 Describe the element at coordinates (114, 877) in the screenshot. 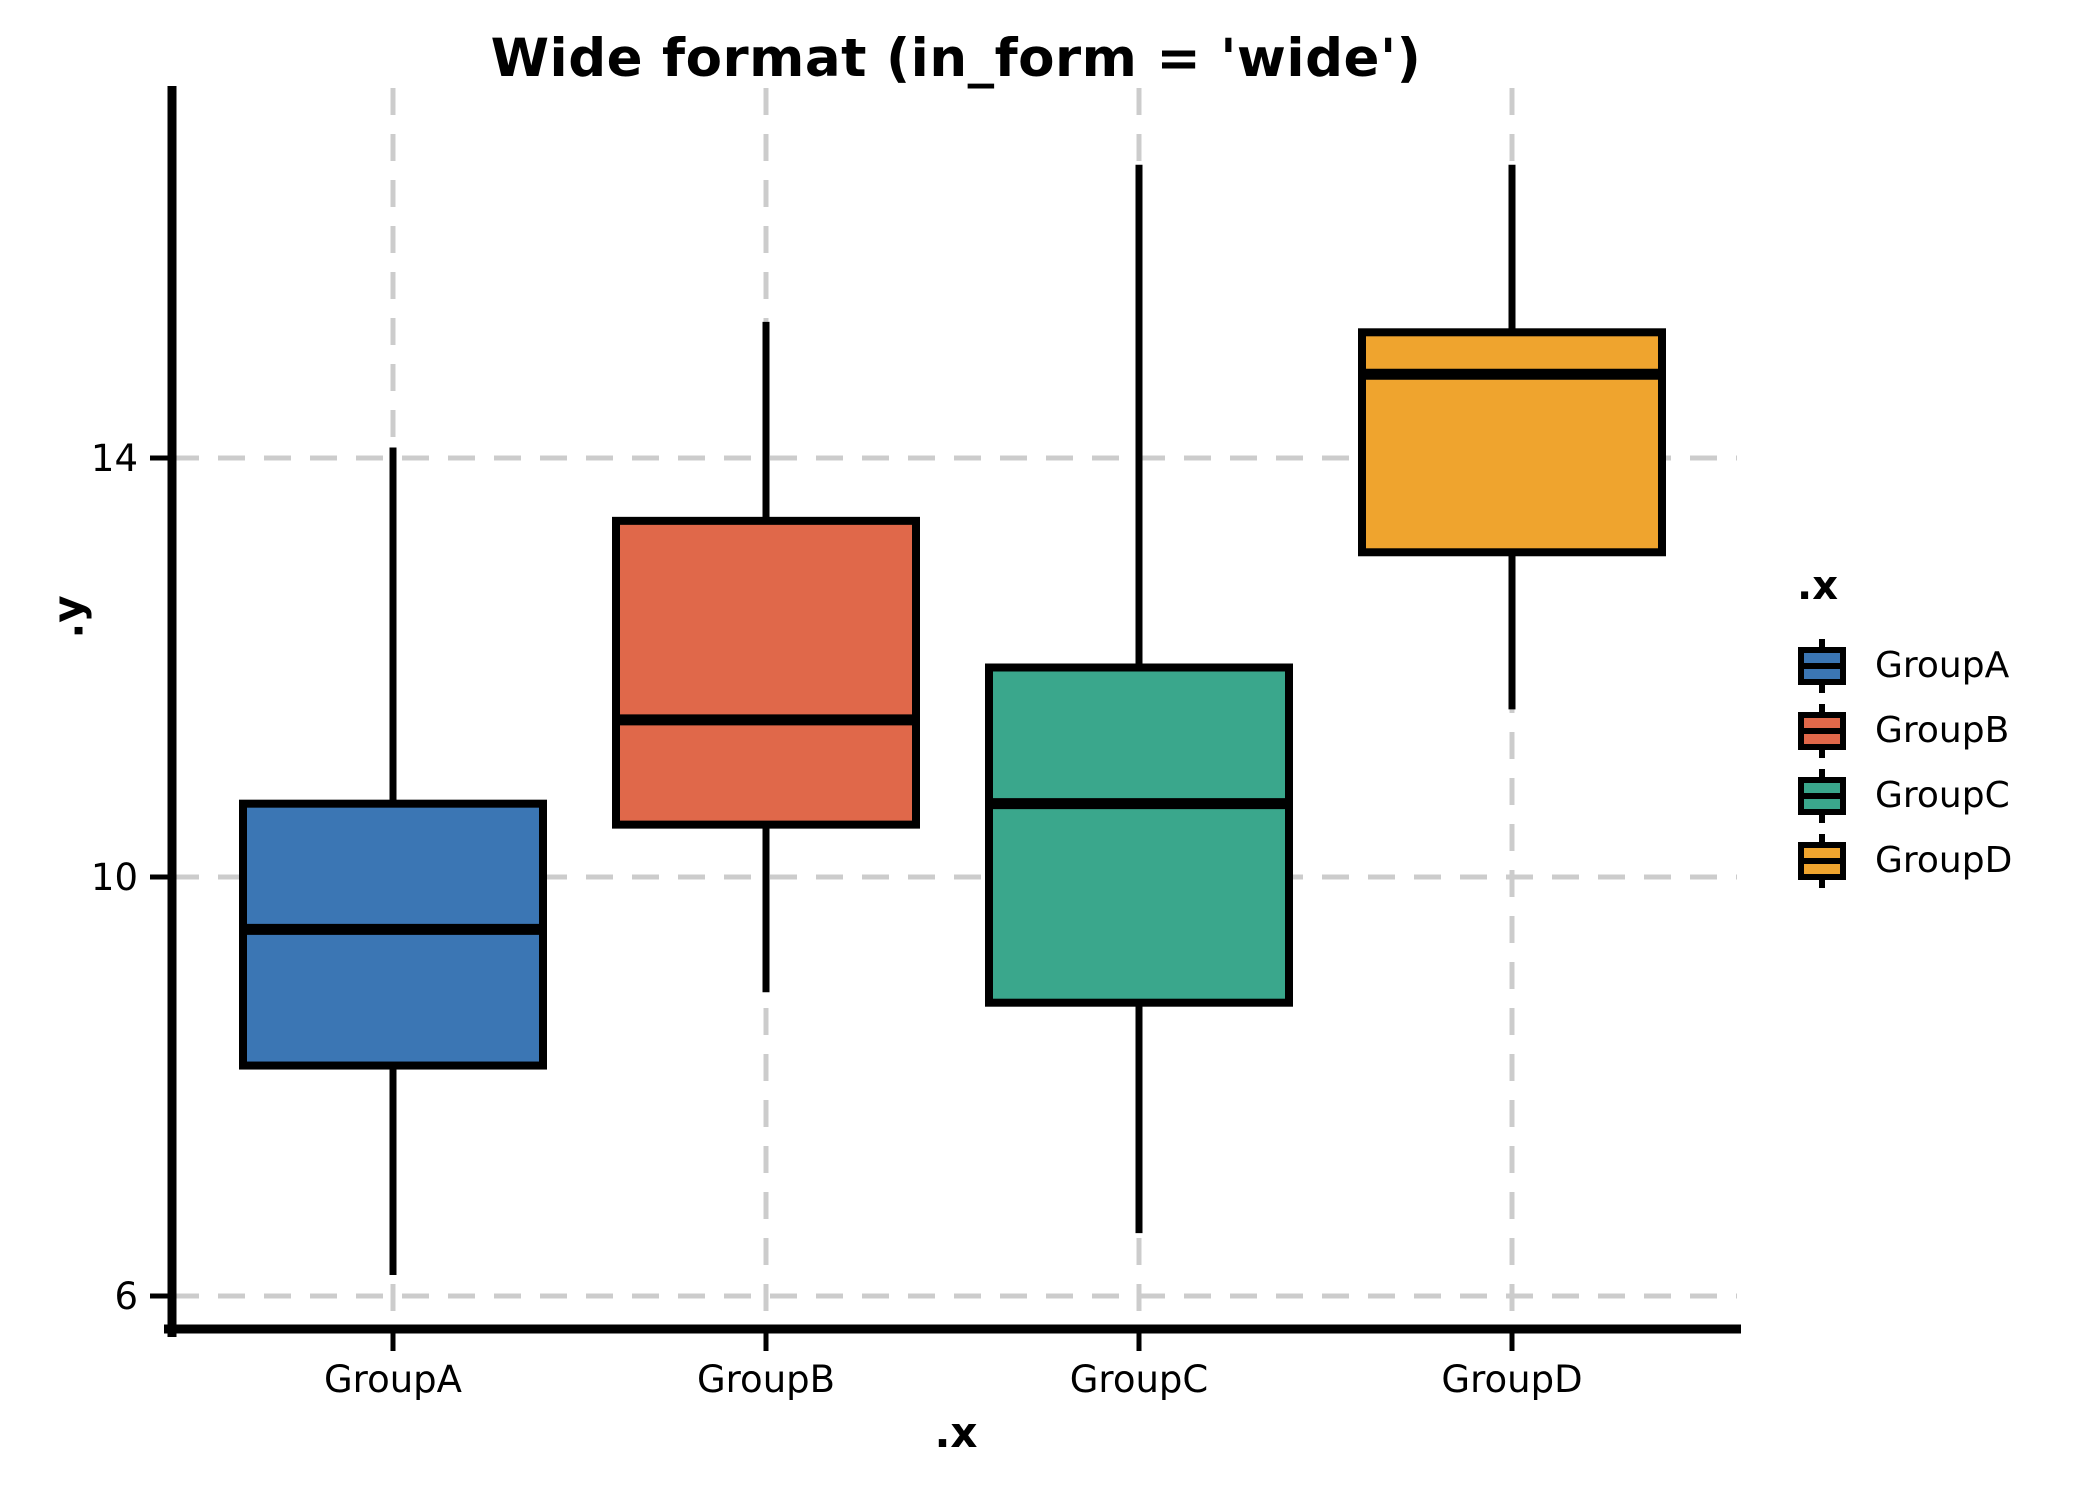

I see `y-tick-label-10: 10` at that location.